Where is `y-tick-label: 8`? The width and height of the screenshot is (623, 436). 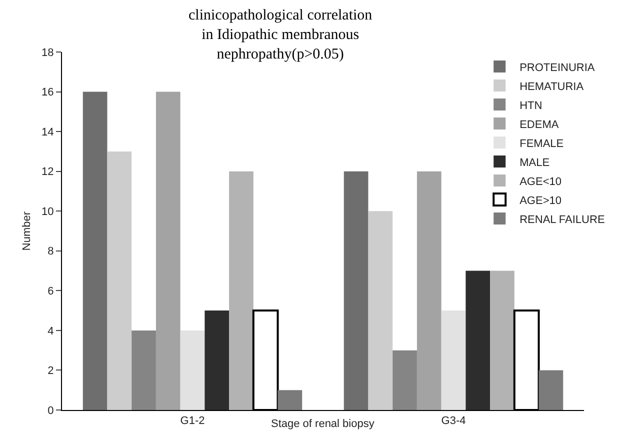 y-tick-label: 8 is located at coordinates (51, 252).